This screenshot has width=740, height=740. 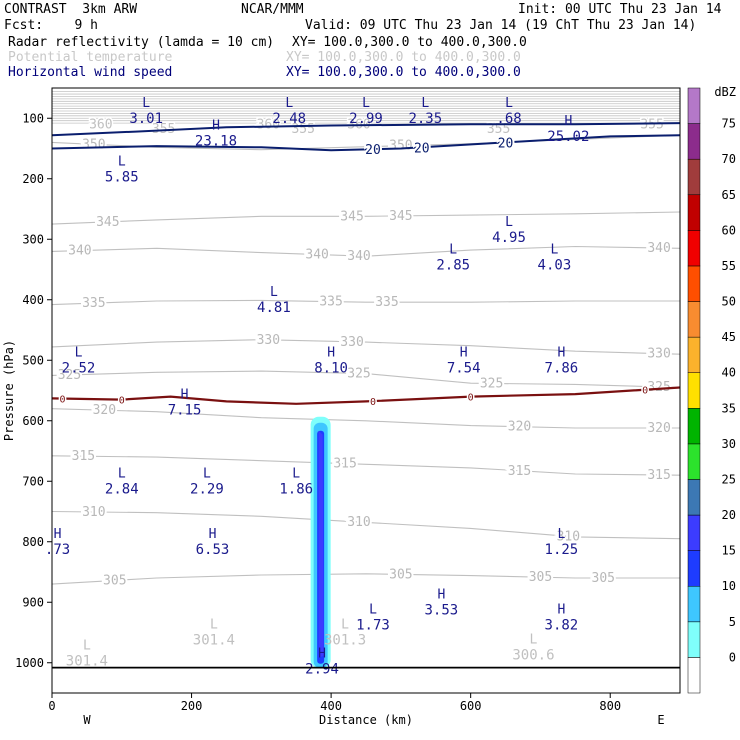 What do you see at coordinates (729, 230) in the screenshot?
I see `colorbar-level-label: 60` at bounding box center [729, 230].